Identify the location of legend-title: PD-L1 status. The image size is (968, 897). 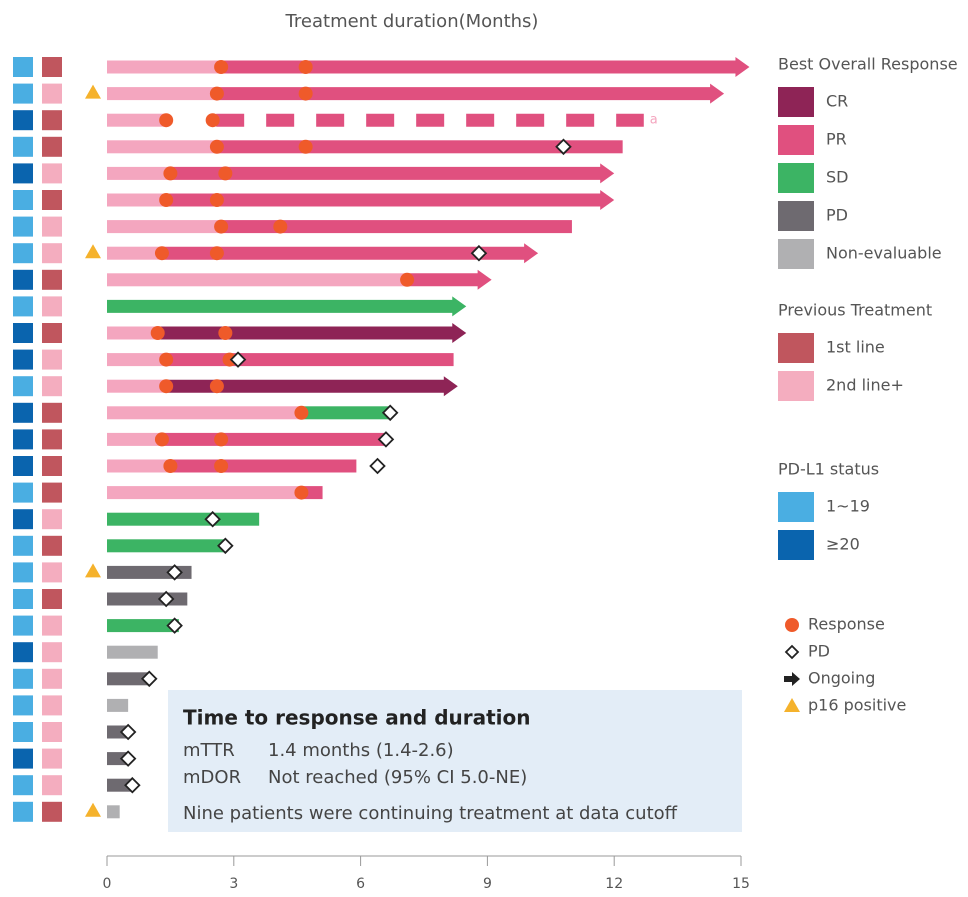
(828, 469).